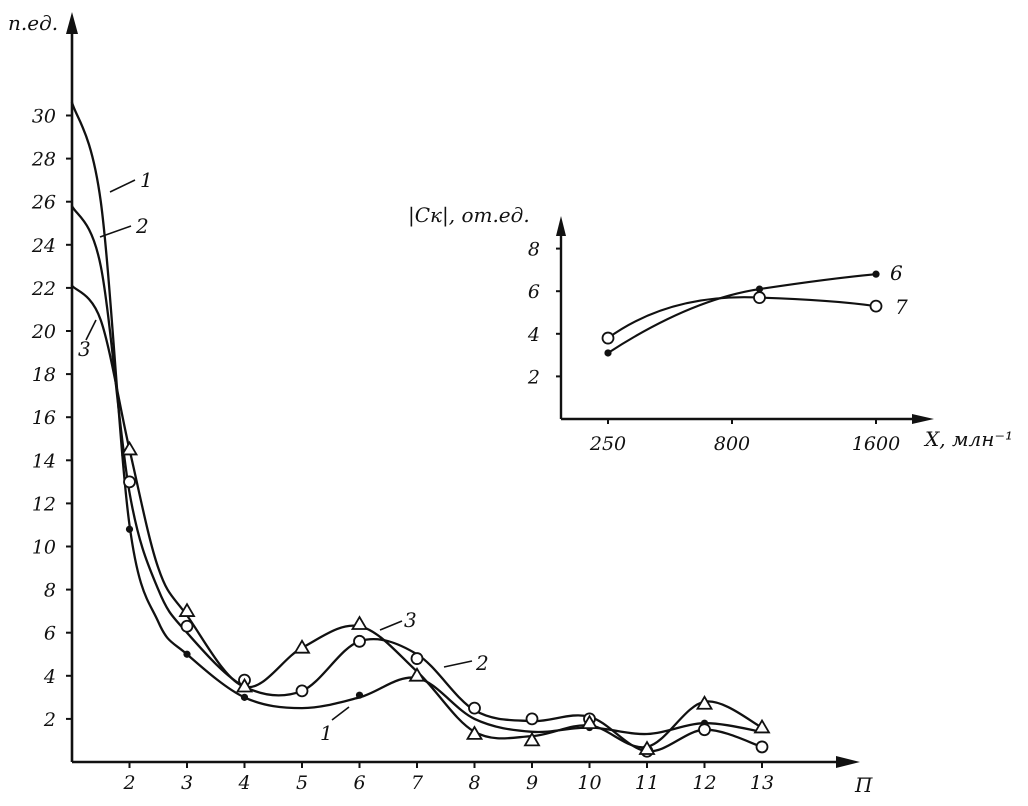 The width and height of the screenshot is (1028, 806). What do you see at coordinates (532, 783) in the screenshot?
I see `main-x-tick-label: 9` at bounding box center [532, 783].